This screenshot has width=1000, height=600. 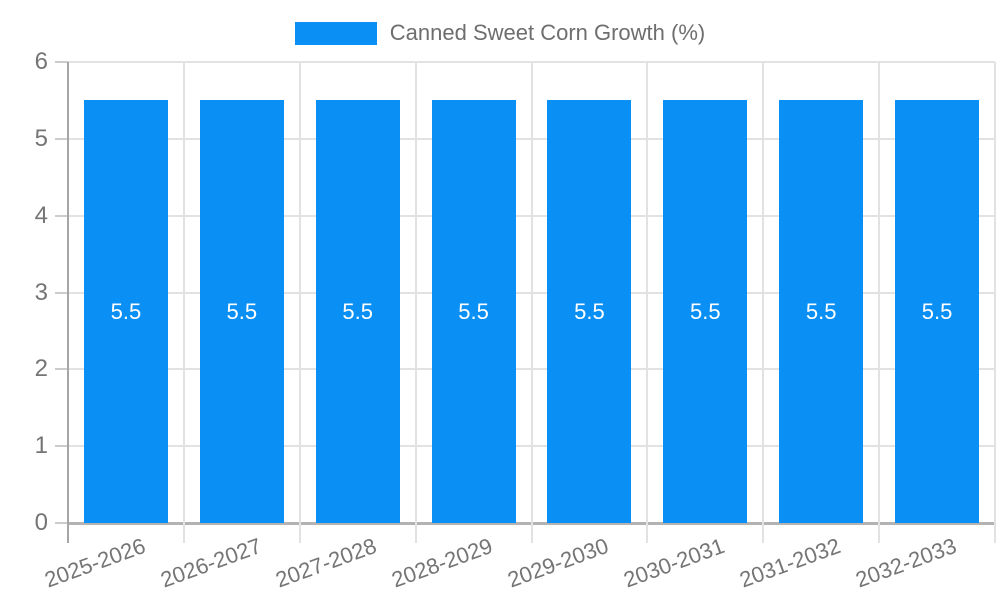 I want to click on y-tick-label: 6, so click(x=41, y=61).